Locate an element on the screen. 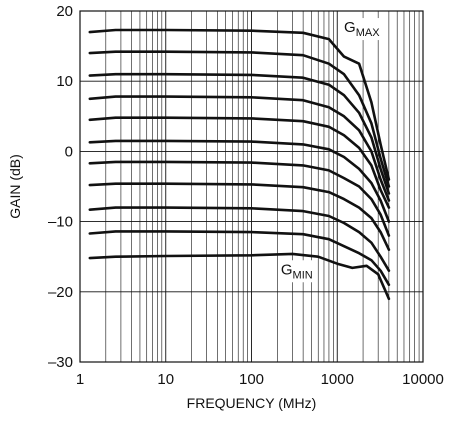 The image size is (450, 421). x-tick-label: 1 is located at coordinates (80, 379).